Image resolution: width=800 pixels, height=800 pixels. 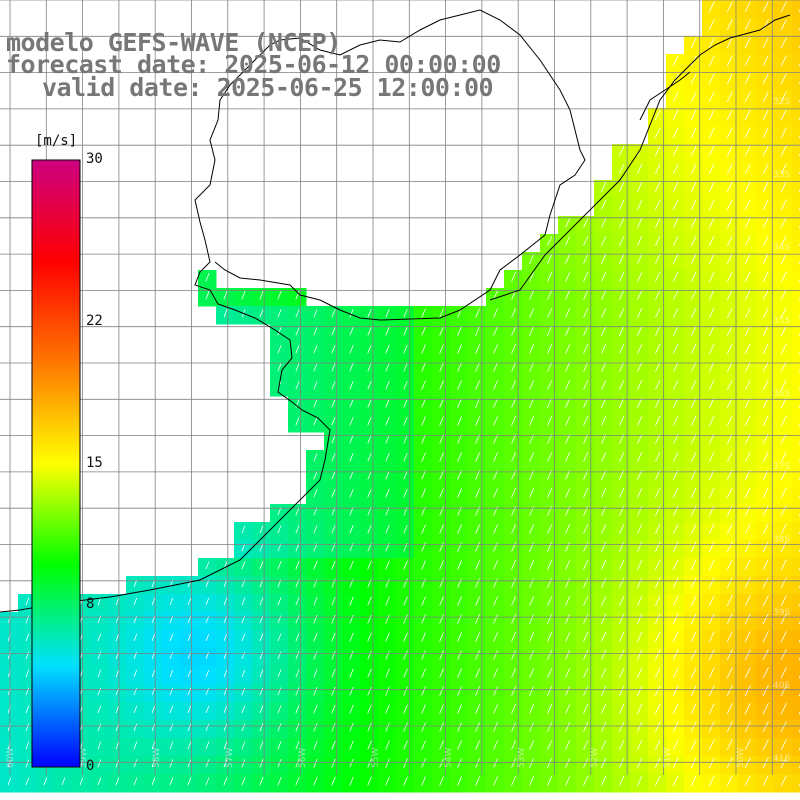 I want to click on lon-label: 51W, so click(x=668, y=758).